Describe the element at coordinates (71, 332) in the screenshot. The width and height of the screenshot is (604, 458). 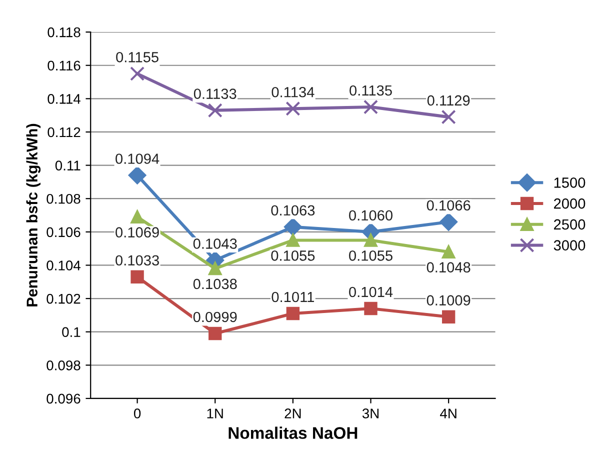
I see `y-tick-label: 0.1` at that location.